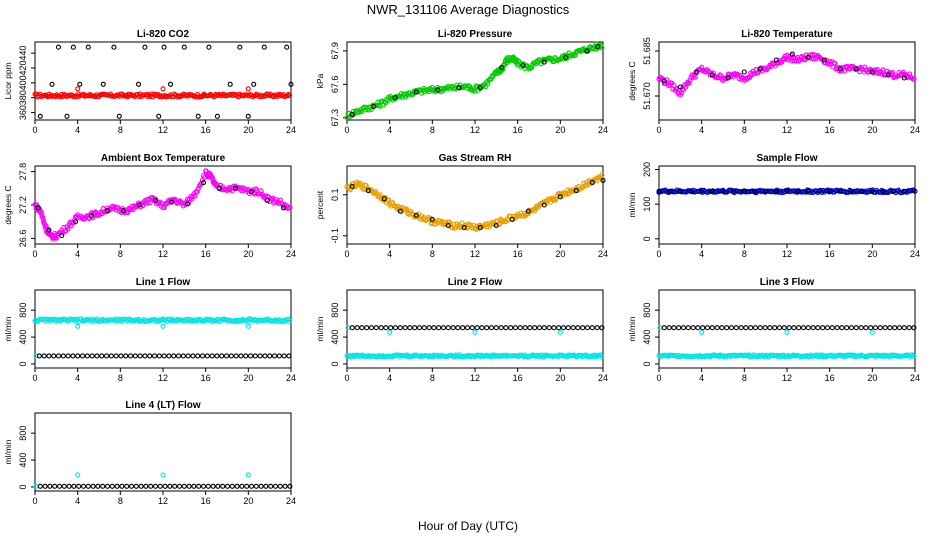 The image size is (936, 540). I want to click on y-tick-label: 67.6, so click(335, 85).